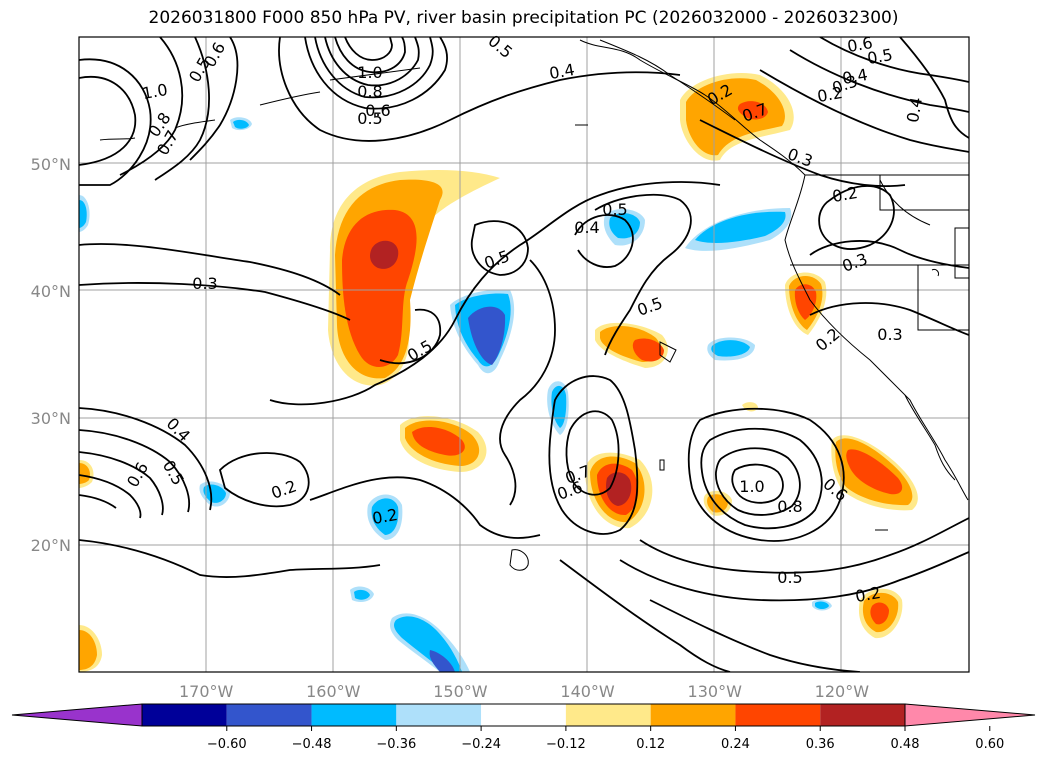 The image size is (1047, 765). What do you see at coordinates (396, 744) in the screenshot?
I see `colorbar-tick-label: −0.36` at bounding box center [396, 744].